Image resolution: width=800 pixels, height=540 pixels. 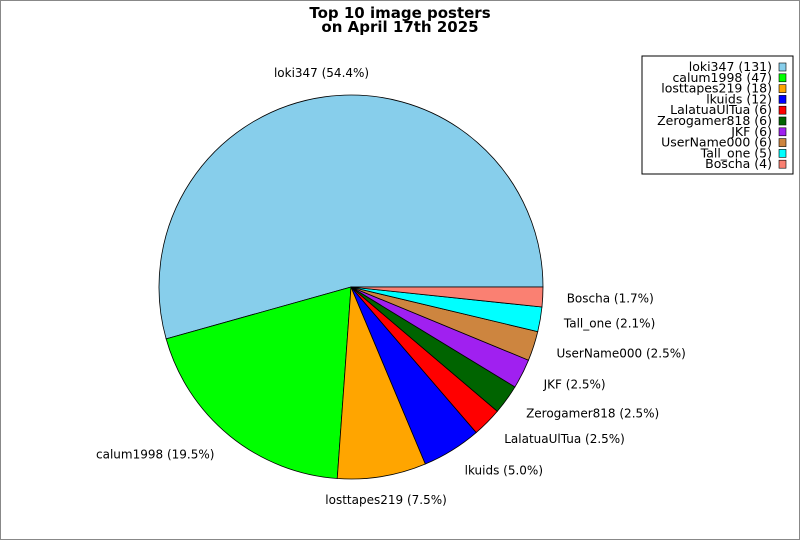 What do you see at coordinates (609, 323) in the screenshot?
I see `slice-label-Tall_one: Tall_one (2.1%)` at bounding box center [609, 323].